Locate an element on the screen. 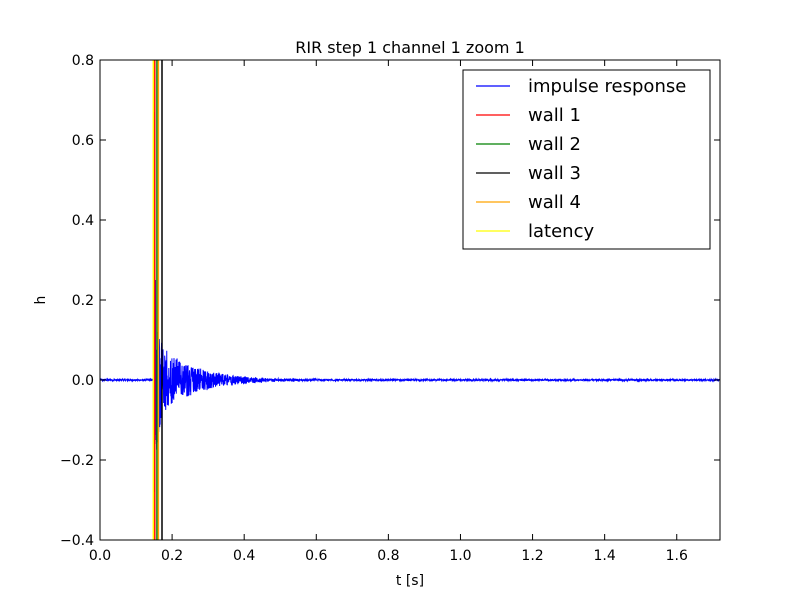 Image resolution: width=800 pixels, height=600 pixels. y-tick-label: 0.6 is located at coordinates (83, 141).